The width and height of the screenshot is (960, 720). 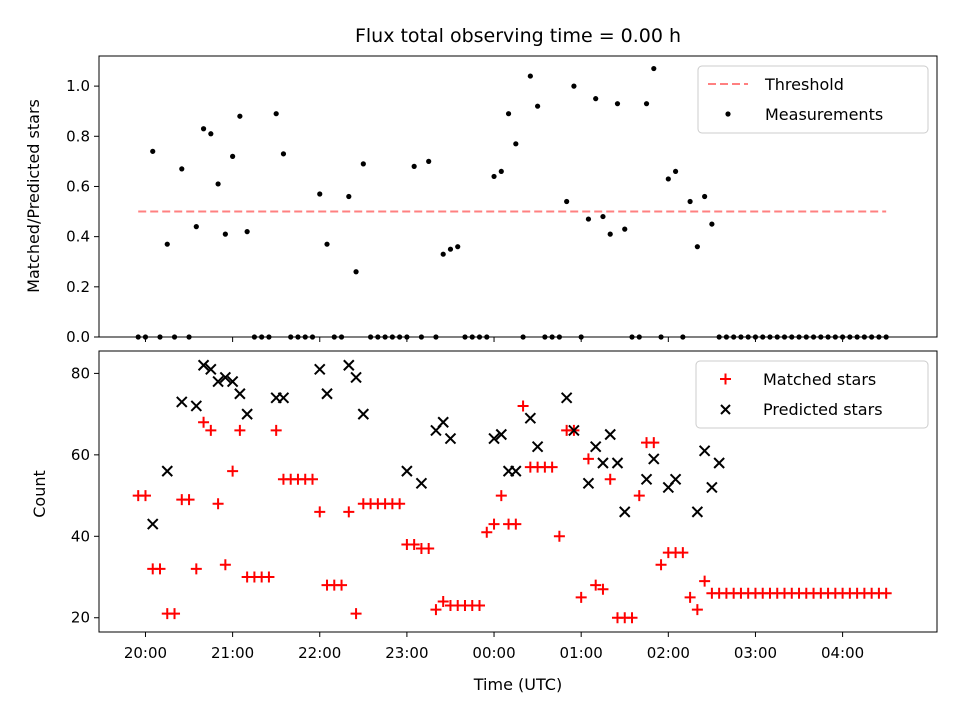 I want to click on bottom-chart-legend: Matched stars Predicted stars, so click(x=812, y=394).